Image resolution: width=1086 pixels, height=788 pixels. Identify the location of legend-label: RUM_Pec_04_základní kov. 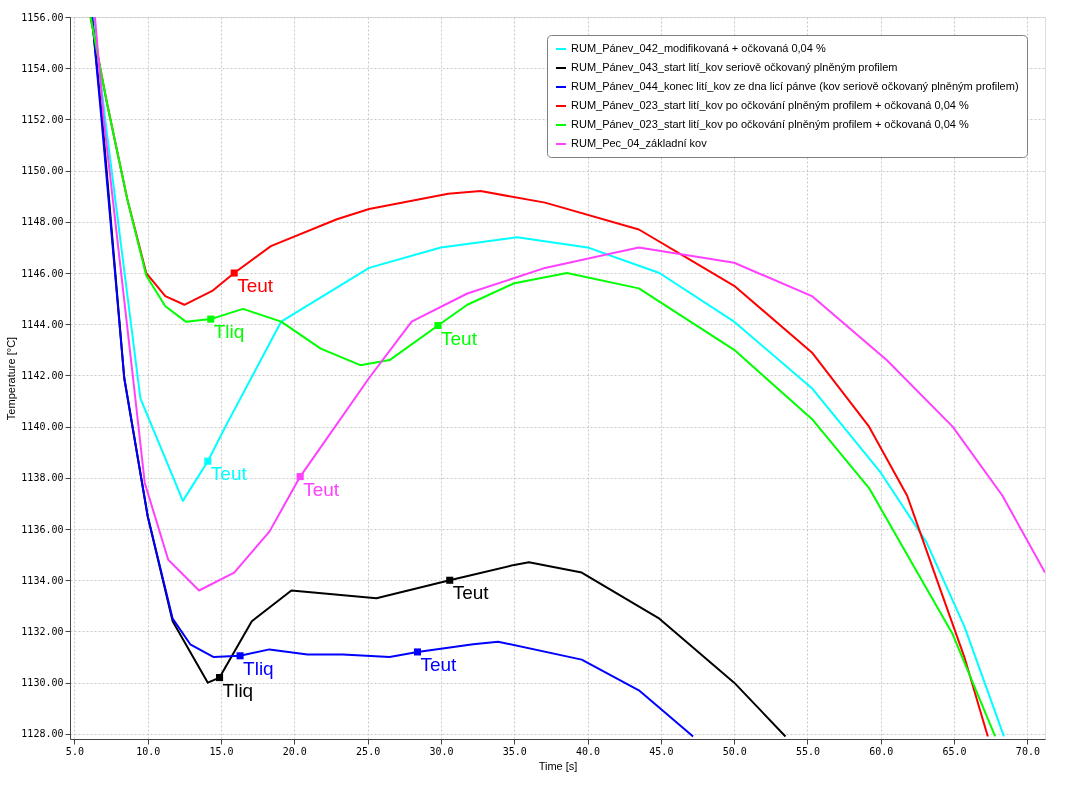
(639, 143).